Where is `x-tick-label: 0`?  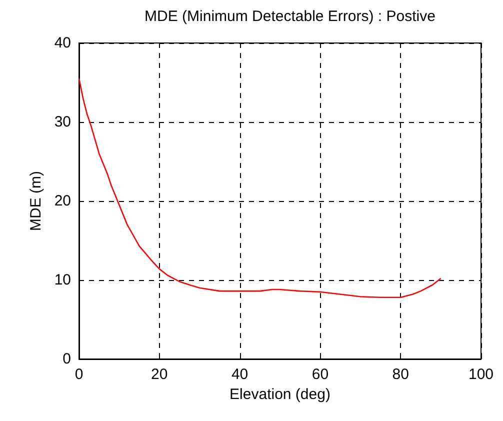
x-tick-label: 0 is located at coordinates (79, 374).